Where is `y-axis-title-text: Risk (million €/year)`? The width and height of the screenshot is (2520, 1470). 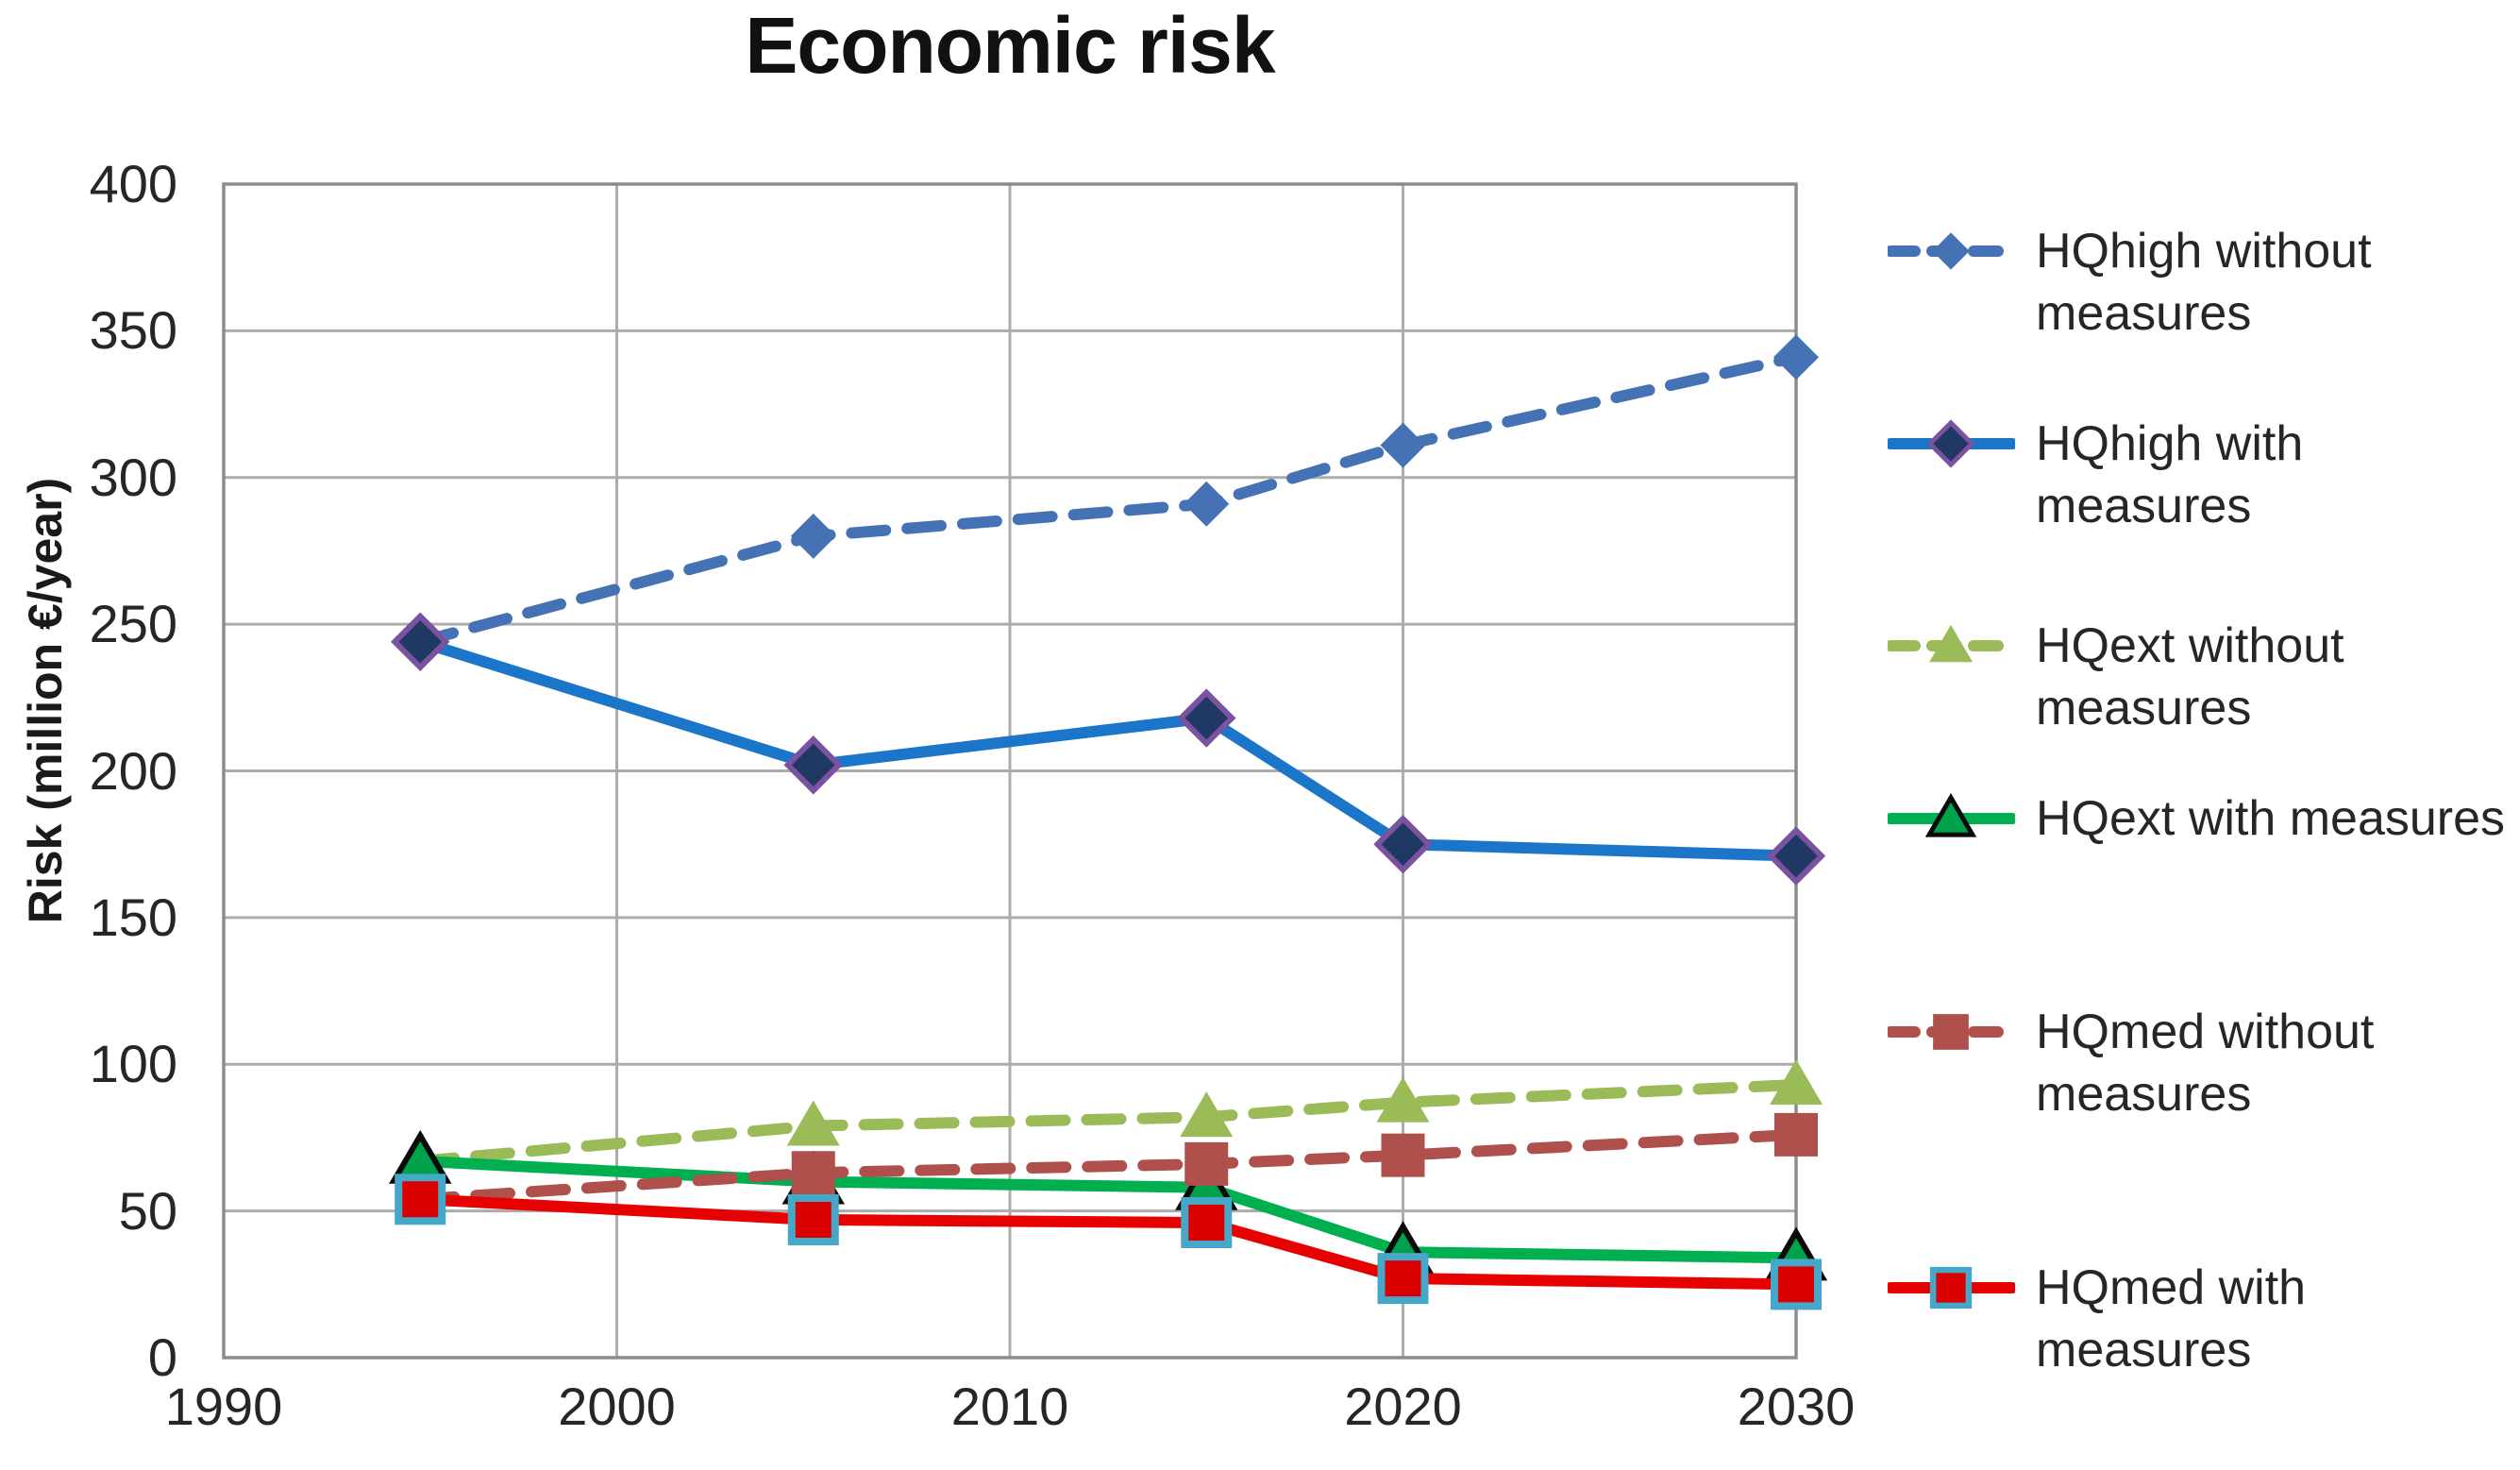 y-axis-title-text: Risk (million €/year) is located at coordinates (45, 700).